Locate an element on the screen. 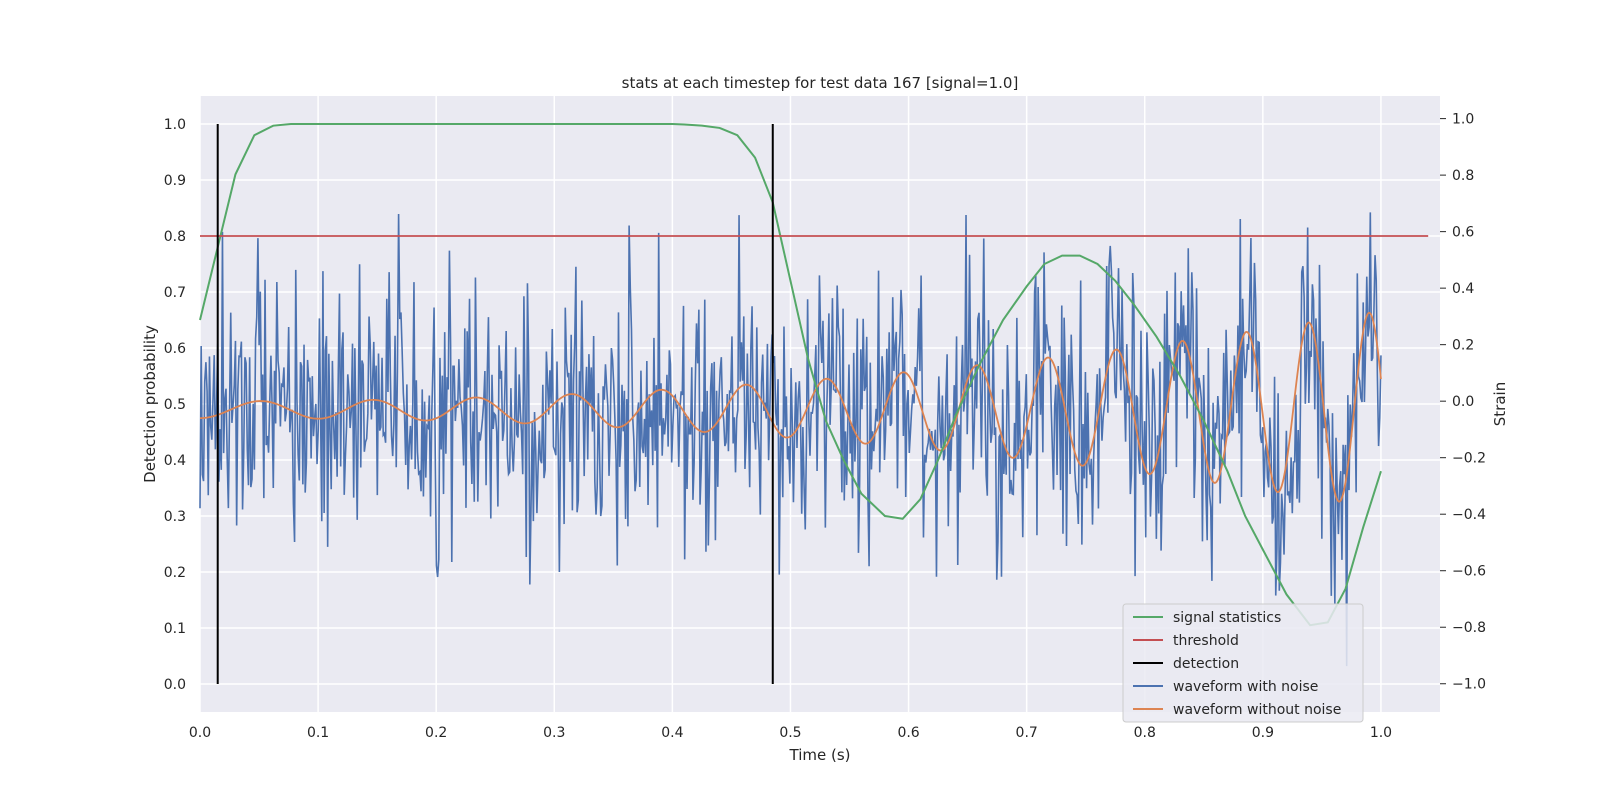 The image size is (1600, 800). y2-tick-label: 0.8 is located at coordinates (1463, 176).